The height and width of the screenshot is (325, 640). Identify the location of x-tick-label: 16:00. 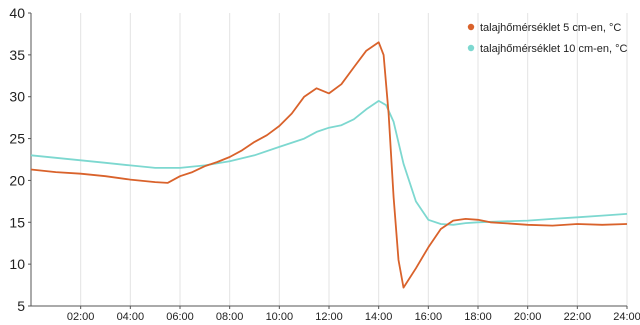
(429, 317).